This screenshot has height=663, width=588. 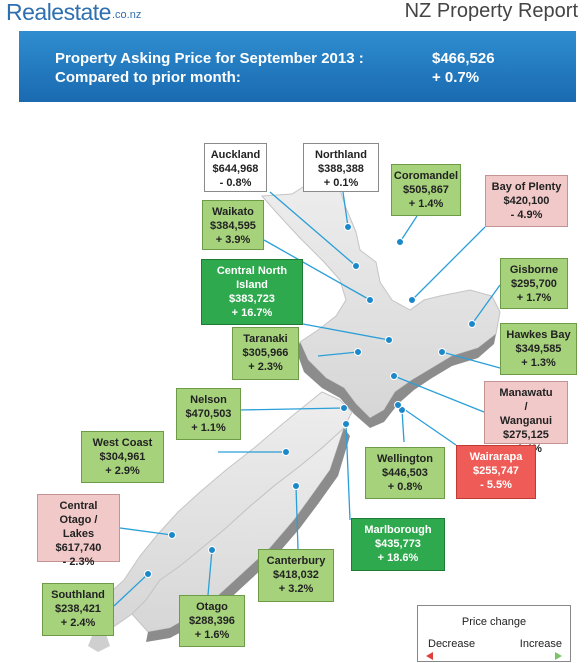 I want to click on region-name: Manawatu / Wanganui, so click(x=526, y=407).